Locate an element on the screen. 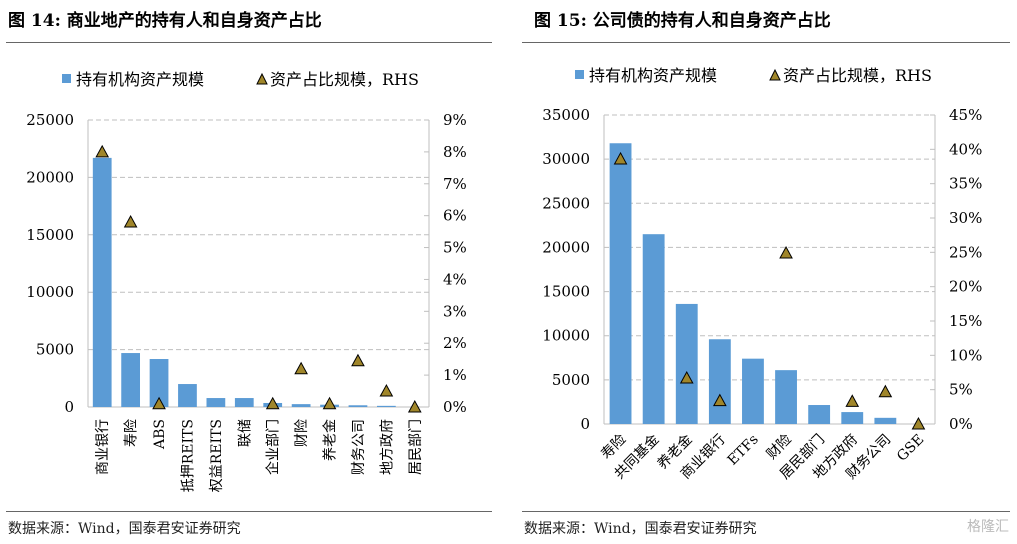 The width and height of the screenshot is (1017, 544). y2-tick-label: 7% is located at coordinates (455, 184).